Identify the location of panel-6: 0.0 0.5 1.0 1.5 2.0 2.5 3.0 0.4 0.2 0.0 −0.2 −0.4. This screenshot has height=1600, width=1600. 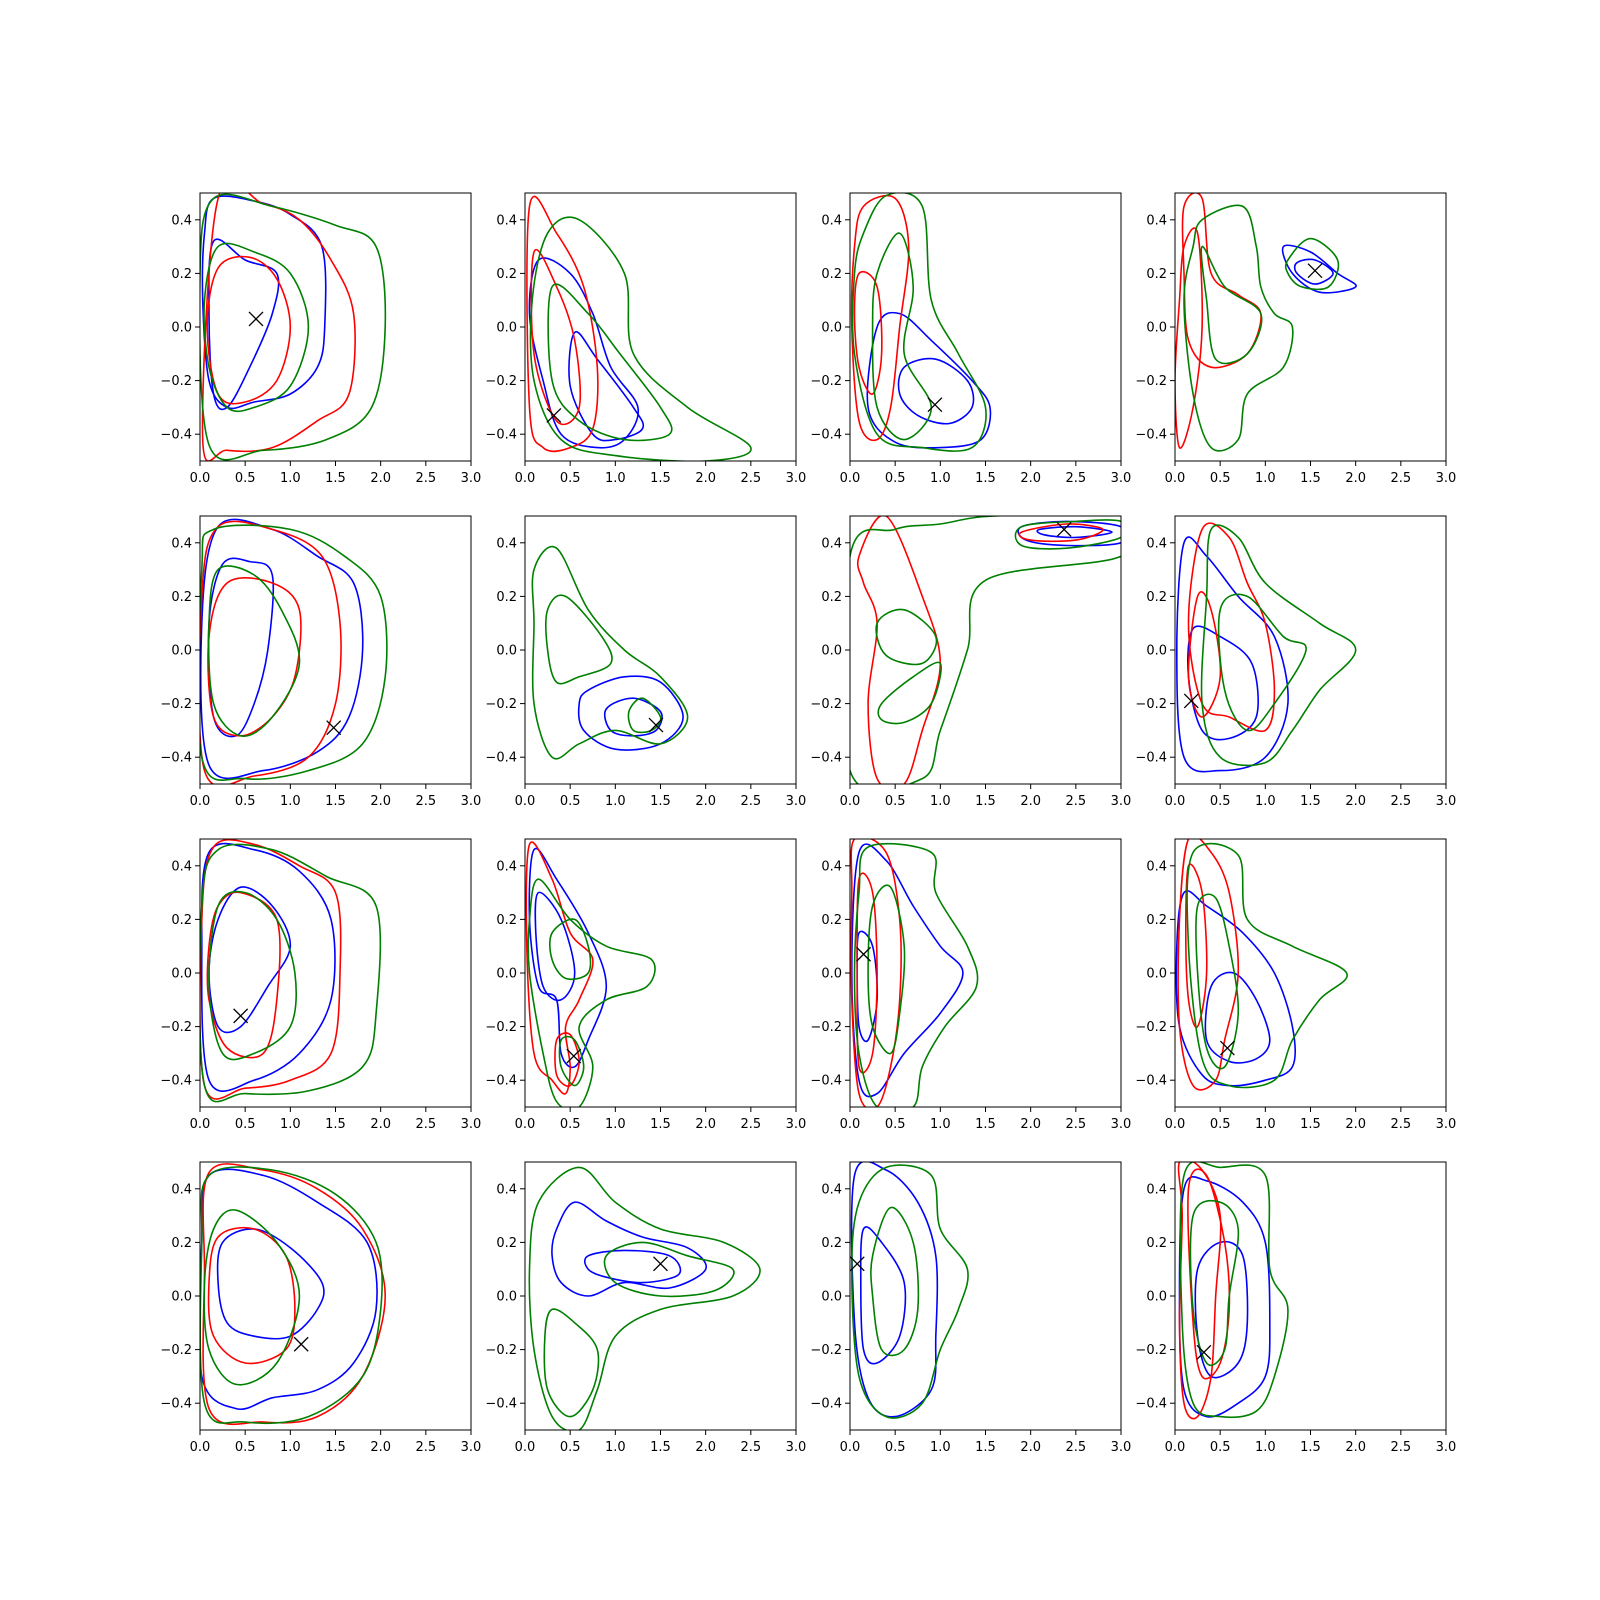
(645, 662).